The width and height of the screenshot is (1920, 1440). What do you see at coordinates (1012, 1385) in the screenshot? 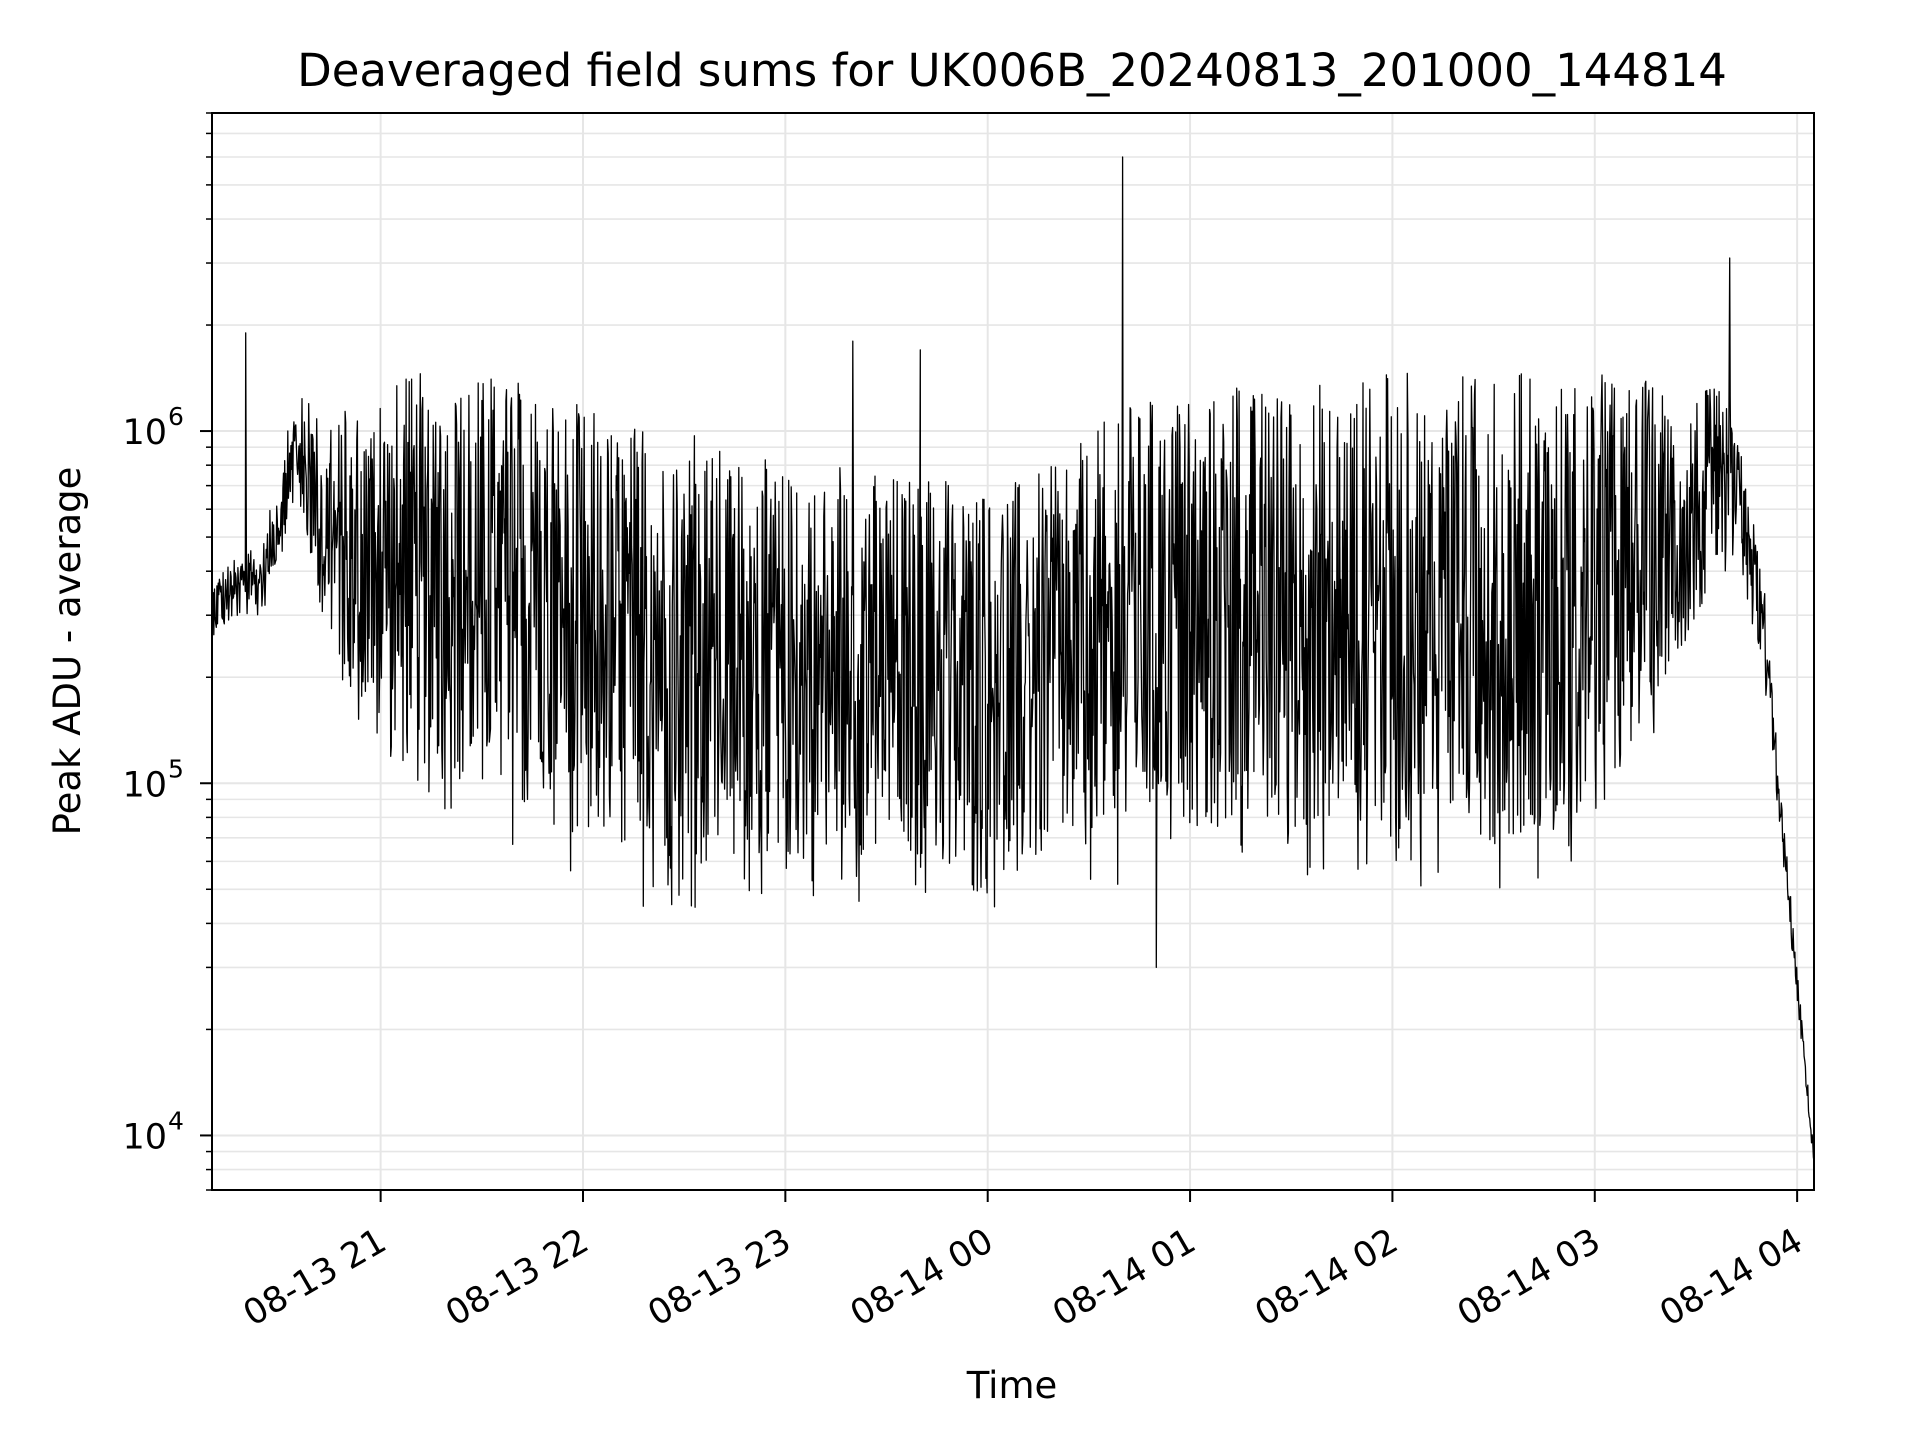
I see `x-axis-label: Time` at bounding box center [1012, 1385].